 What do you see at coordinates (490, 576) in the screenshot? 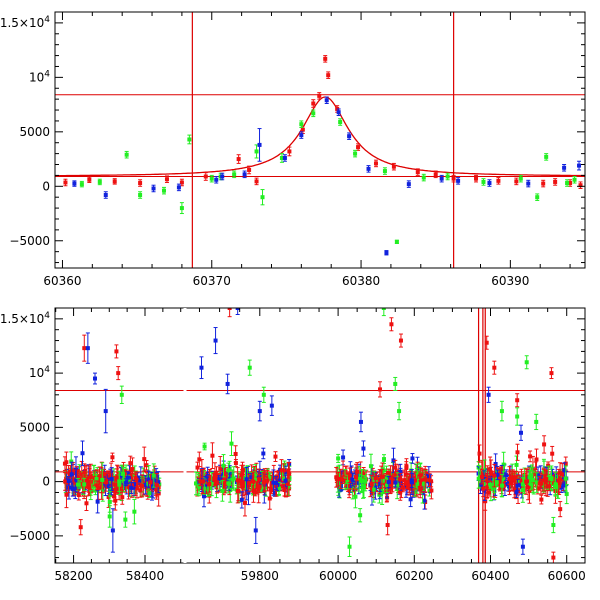
I see `x-tick-label: 60400` at bounding box center [490, 576].